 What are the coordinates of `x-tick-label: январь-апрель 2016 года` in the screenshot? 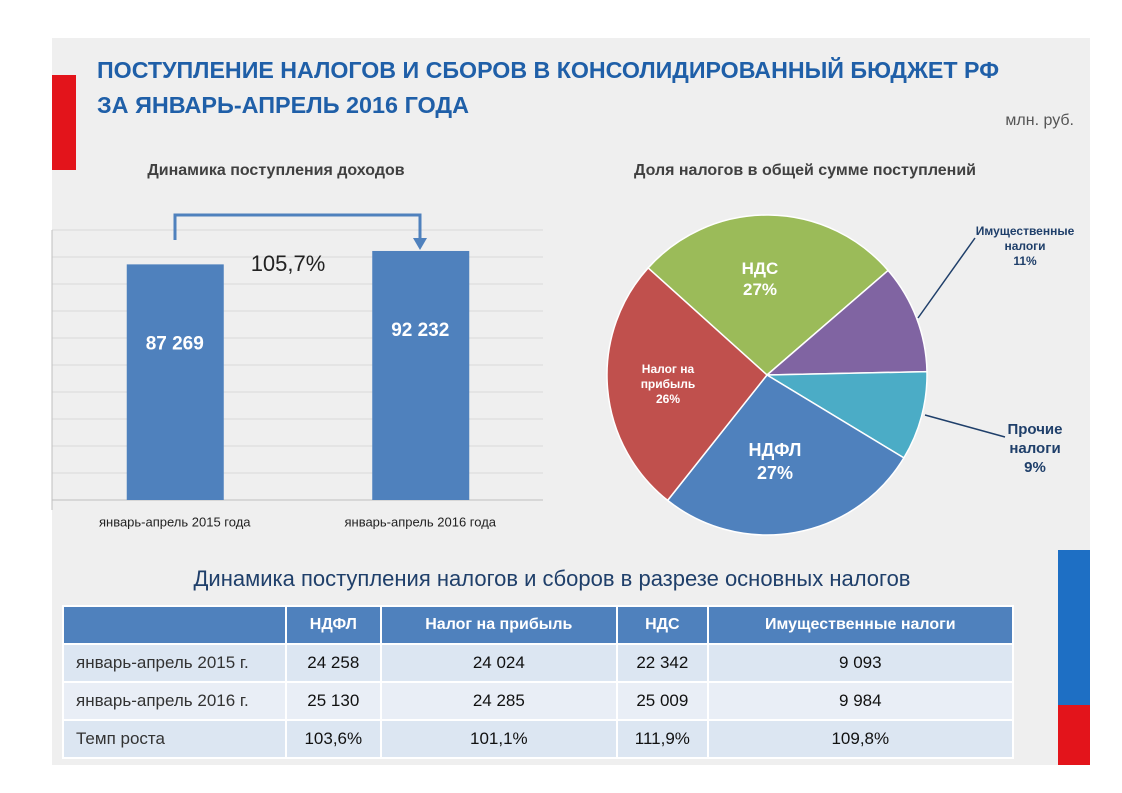 It's located at (420, 521).